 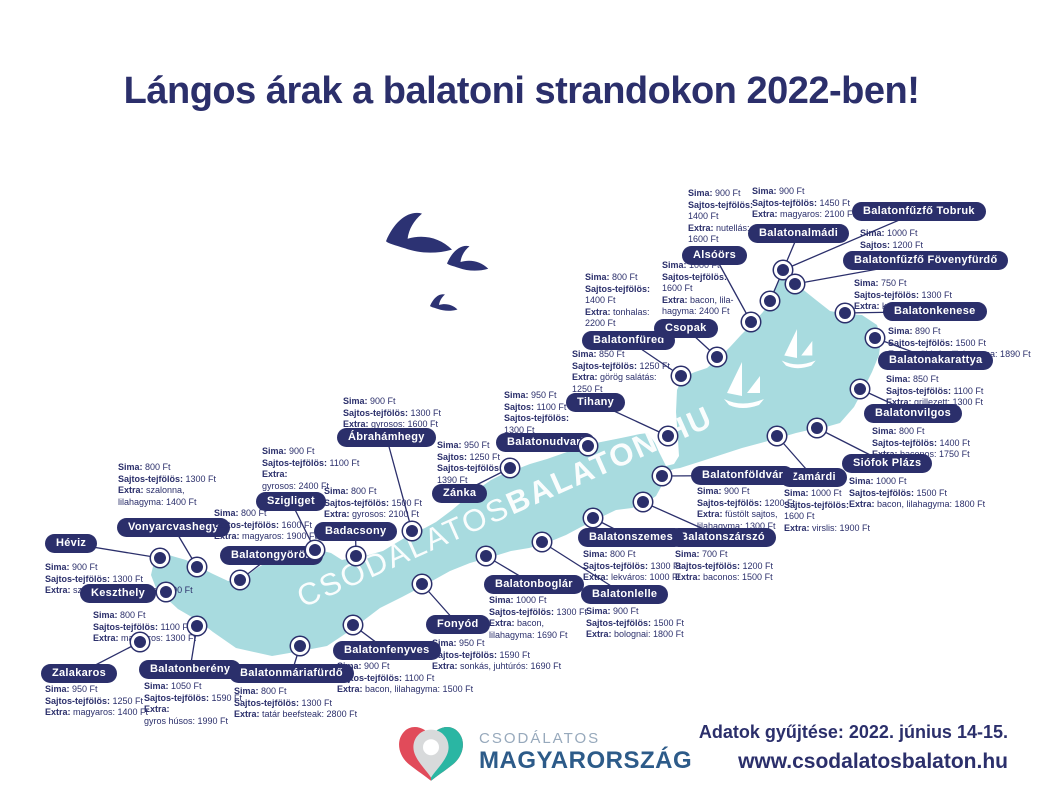 I want to click on location-pill-balatonakarattya: Balatonakarattya, so click(x=936, y=360).